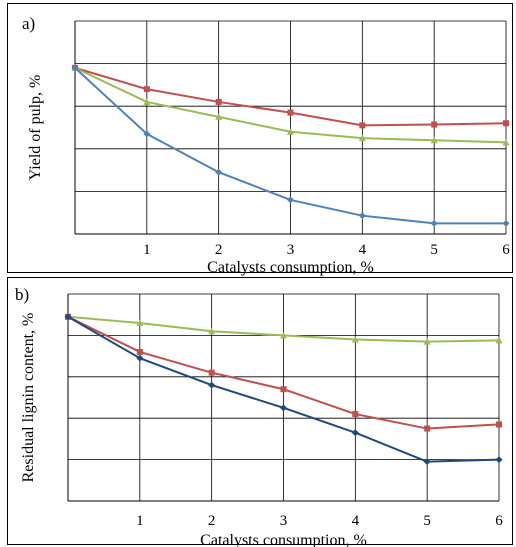 This screenshot has height=547, width=516. Describe the element at coordinates (35, 128) in the screenshot. I see `y-axis-label: Yield of pulp, %` at that location.